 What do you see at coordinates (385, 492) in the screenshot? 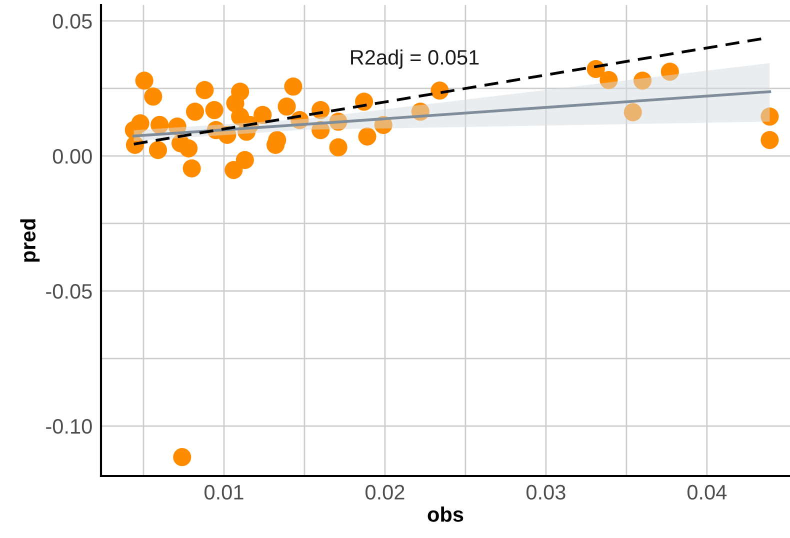
I see `x-tick-label: 0.02` at bounding box center [385, 492].